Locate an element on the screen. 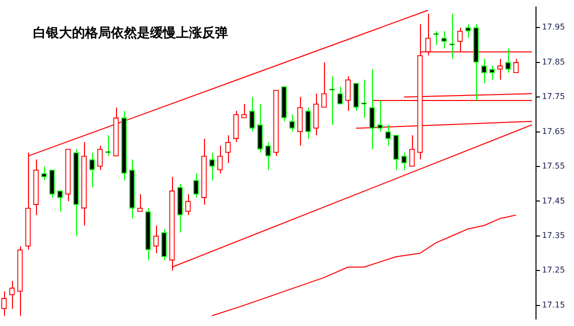 The width and height of the screenshot is (574, 326). y-tick-label: 17.15 is located at coordinates (553, 305).